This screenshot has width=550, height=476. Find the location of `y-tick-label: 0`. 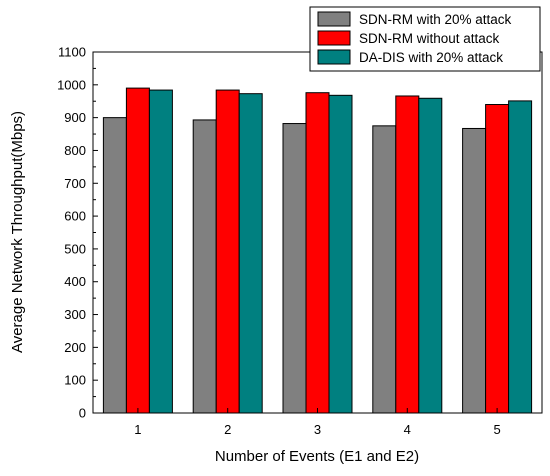

y-tick-label: 0 is located at coordinates (82, 413).